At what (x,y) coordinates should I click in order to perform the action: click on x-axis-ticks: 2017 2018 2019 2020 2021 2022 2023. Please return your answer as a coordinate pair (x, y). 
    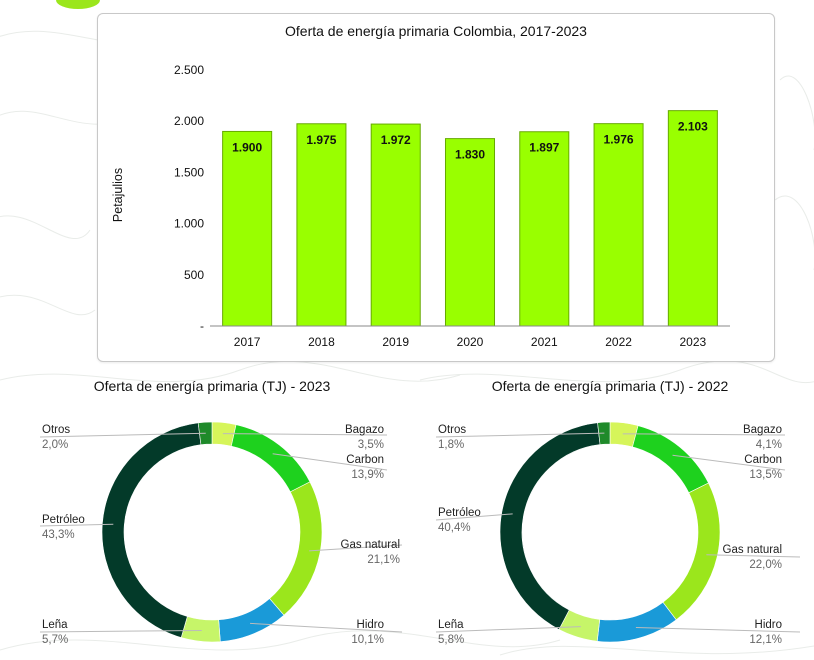
    Looking at the image, I should click on (470, 342).